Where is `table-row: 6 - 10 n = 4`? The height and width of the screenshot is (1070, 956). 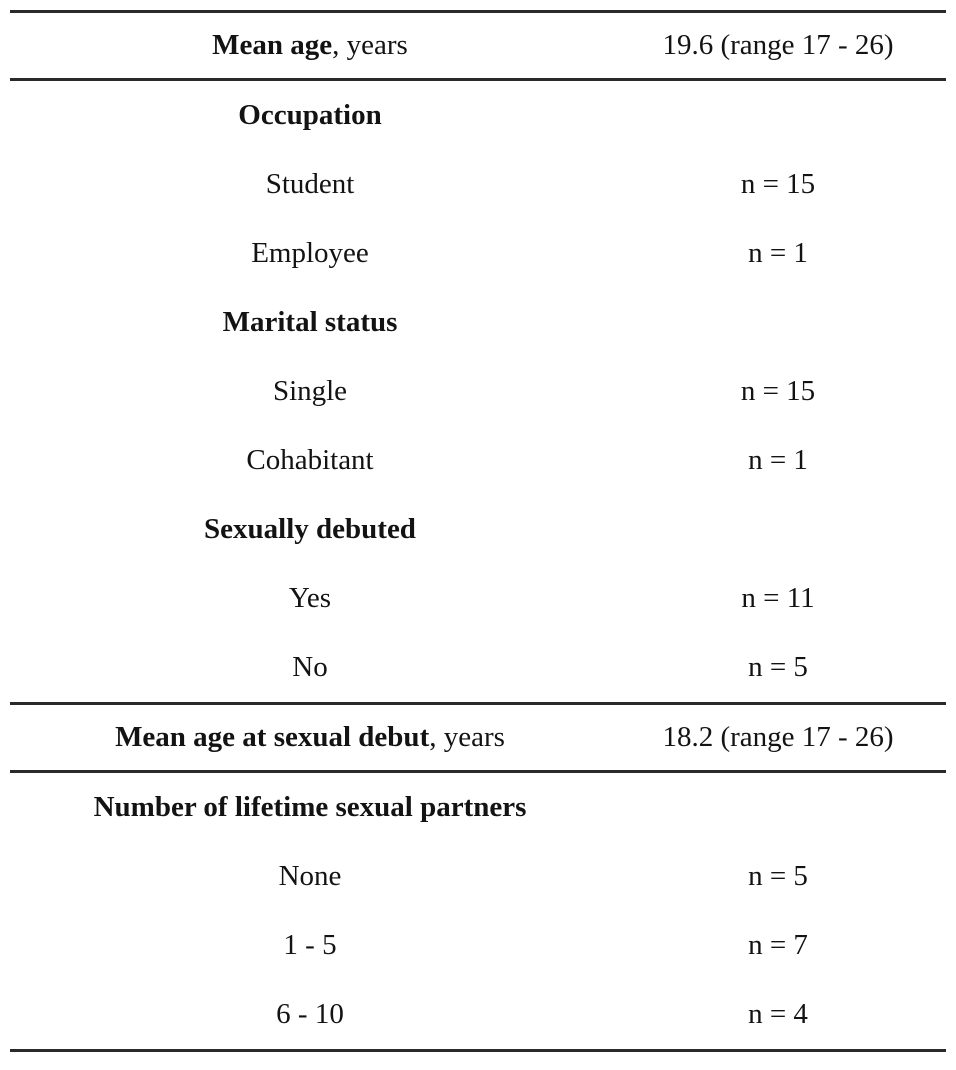
table-row: 6 - 10 n = 4 is located at coordinates (478, 1014).